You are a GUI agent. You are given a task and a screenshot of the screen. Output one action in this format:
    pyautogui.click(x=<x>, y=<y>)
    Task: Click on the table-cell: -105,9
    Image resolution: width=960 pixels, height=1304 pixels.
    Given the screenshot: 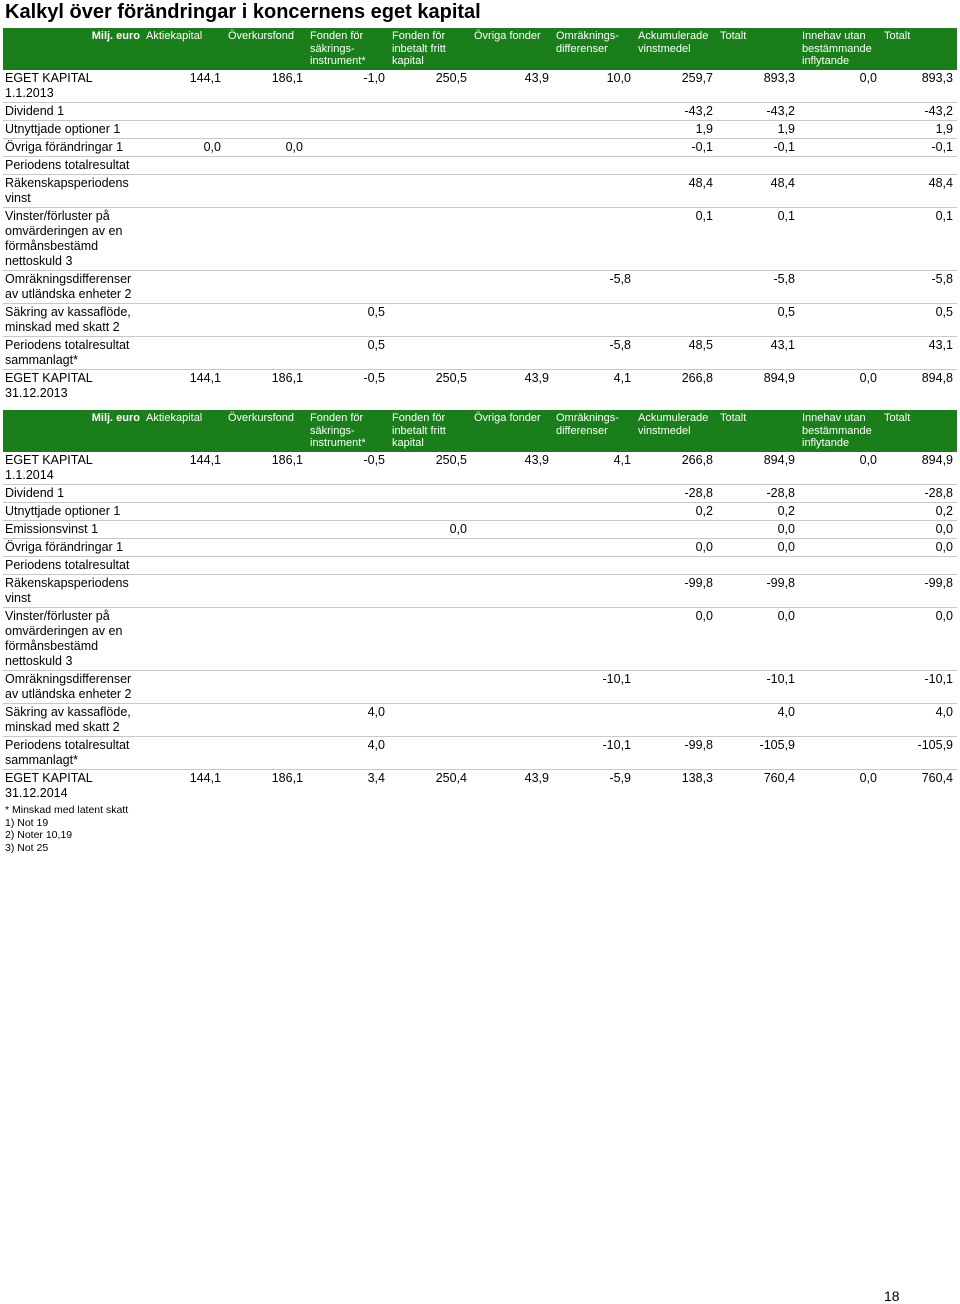 What is the action you would take?
    pyautogui.click(x=777, y=744)
    